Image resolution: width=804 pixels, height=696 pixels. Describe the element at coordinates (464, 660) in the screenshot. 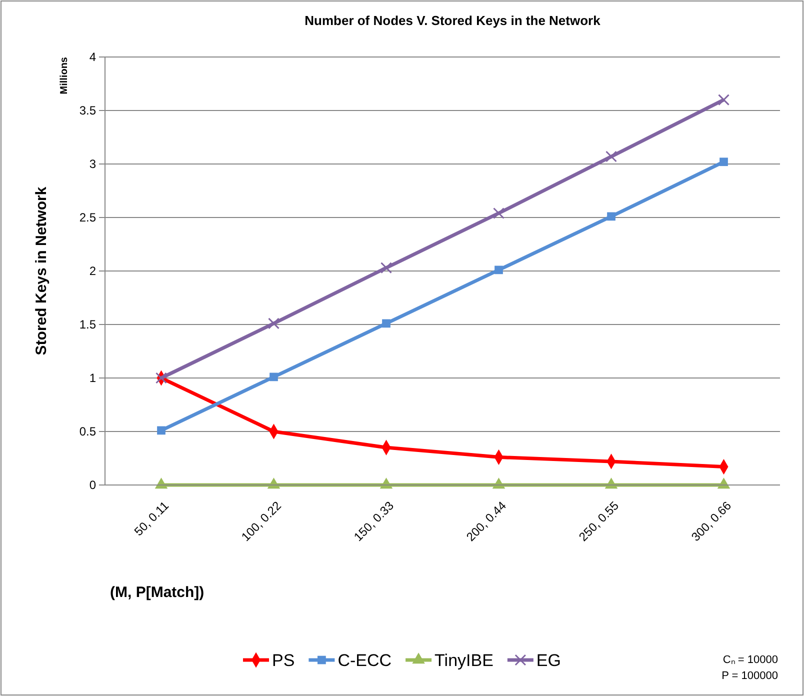

I see `legend-label: TinyIBE` at that location.